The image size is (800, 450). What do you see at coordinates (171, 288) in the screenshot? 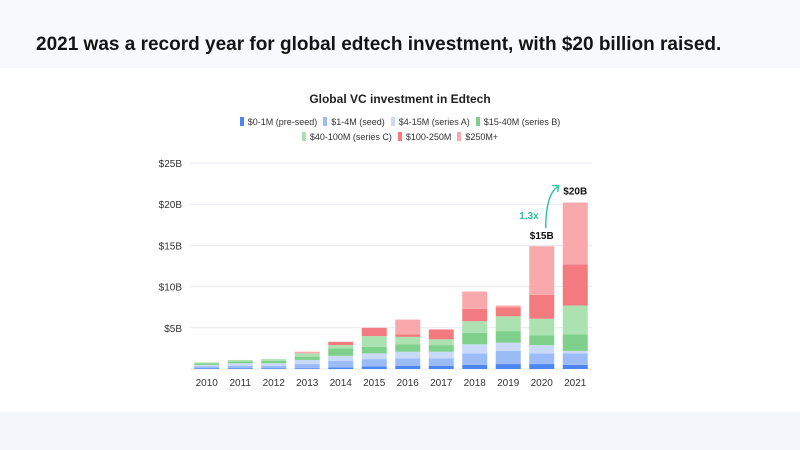
I see `y-tick-label: $10B` at bounding box center [171, 288].